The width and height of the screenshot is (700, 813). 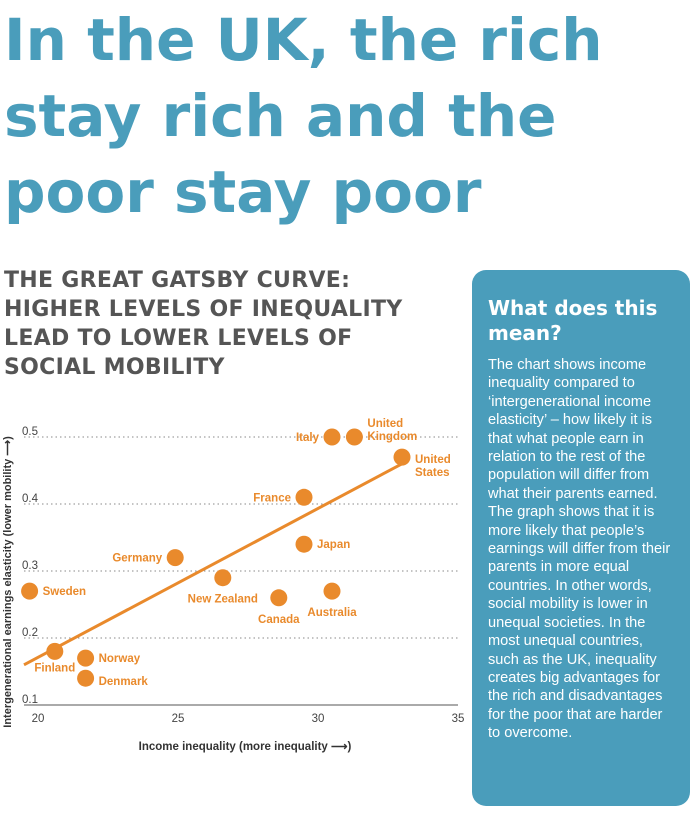 I want to click on x-tick-label: 35, so click(x=458, y=719).